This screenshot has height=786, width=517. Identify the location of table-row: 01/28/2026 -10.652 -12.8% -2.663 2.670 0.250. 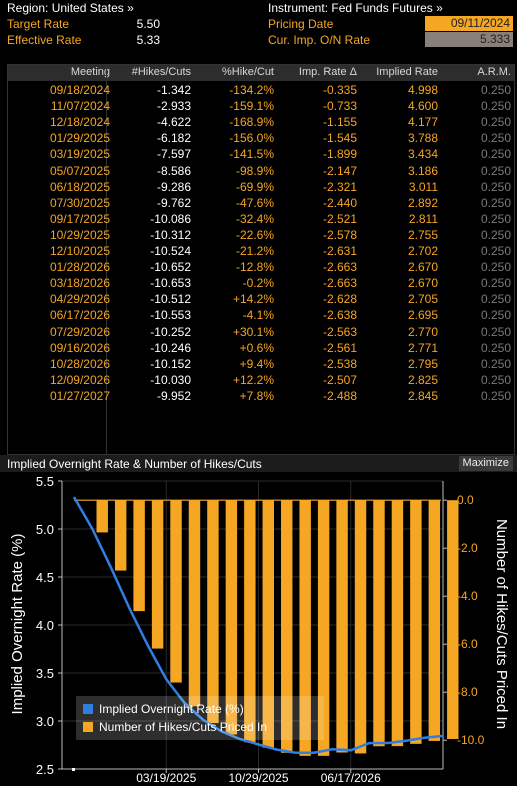
(261, 267).